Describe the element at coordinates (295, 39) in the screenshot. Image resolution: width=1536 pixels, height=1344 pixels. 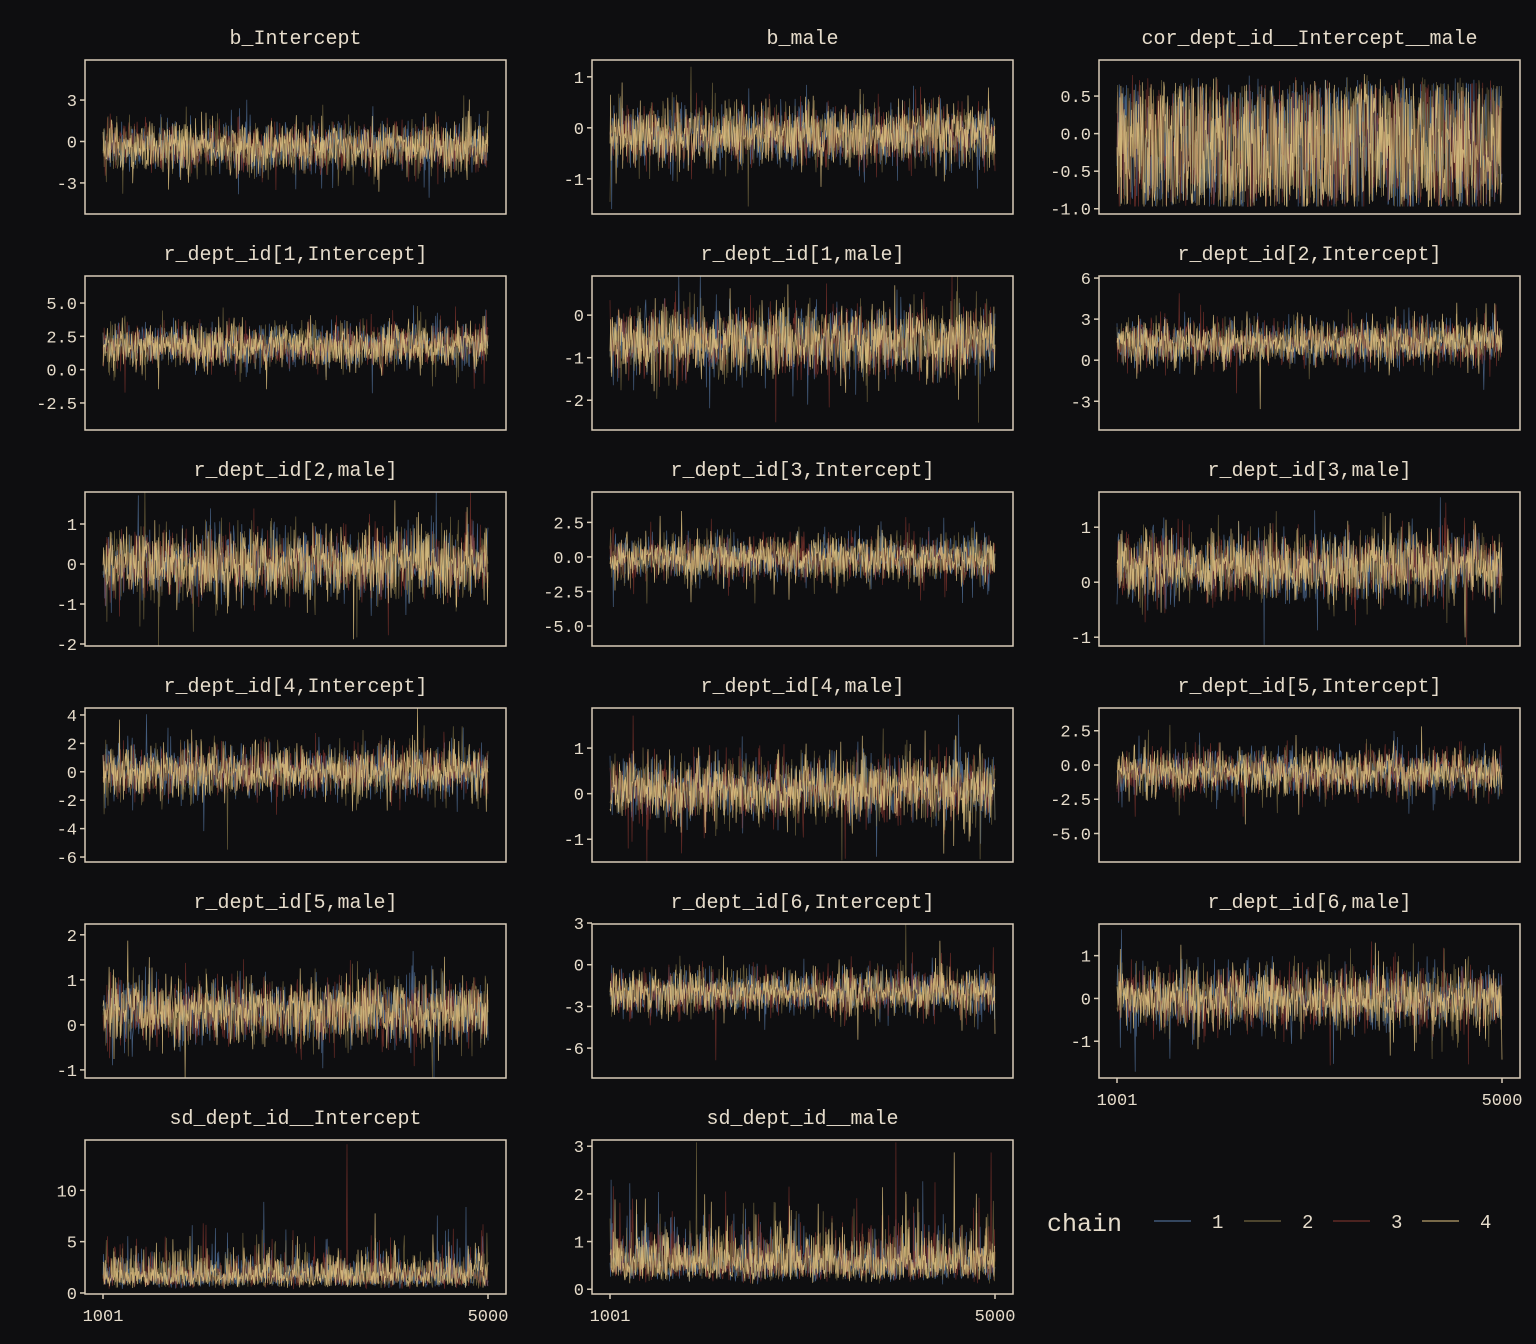
I see `panel-title: b_Intercept` at that location.